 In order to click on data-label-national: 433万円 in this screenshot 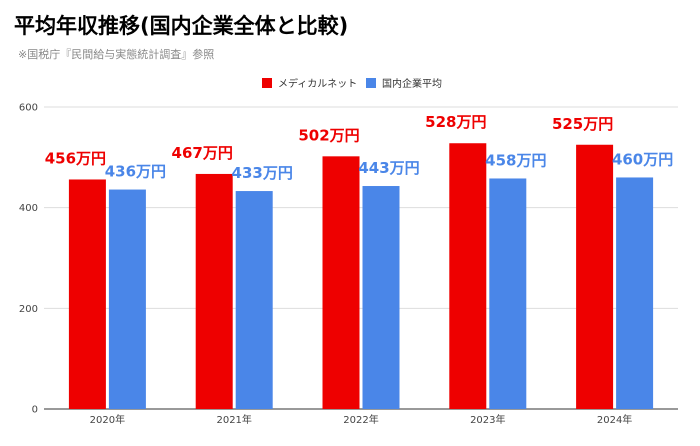, I will do `click(262, 173)`.